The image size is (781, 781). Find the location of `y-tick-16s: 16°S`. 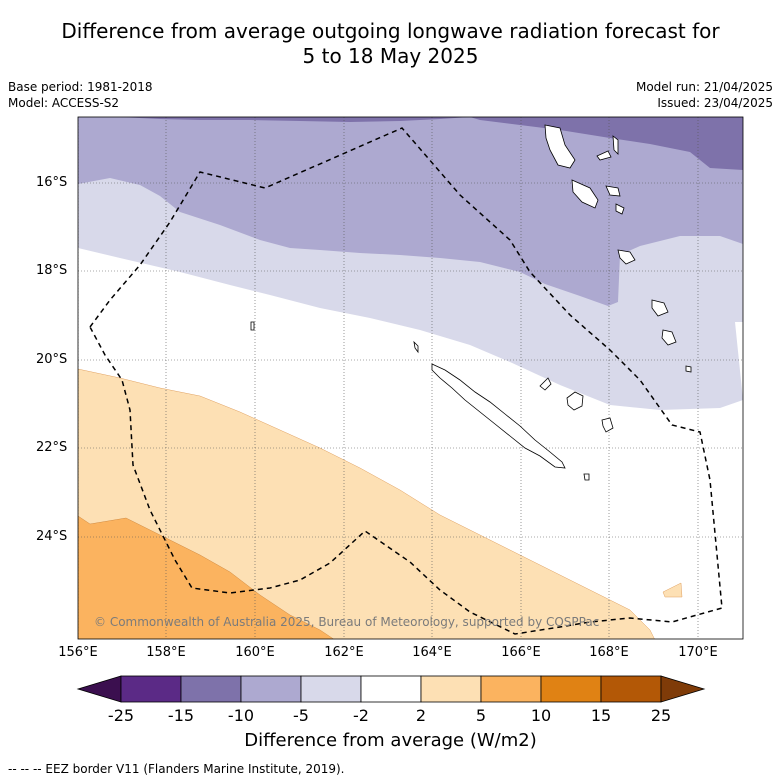

y-tick-16s: 16°S is located at coordinates (52, 182).